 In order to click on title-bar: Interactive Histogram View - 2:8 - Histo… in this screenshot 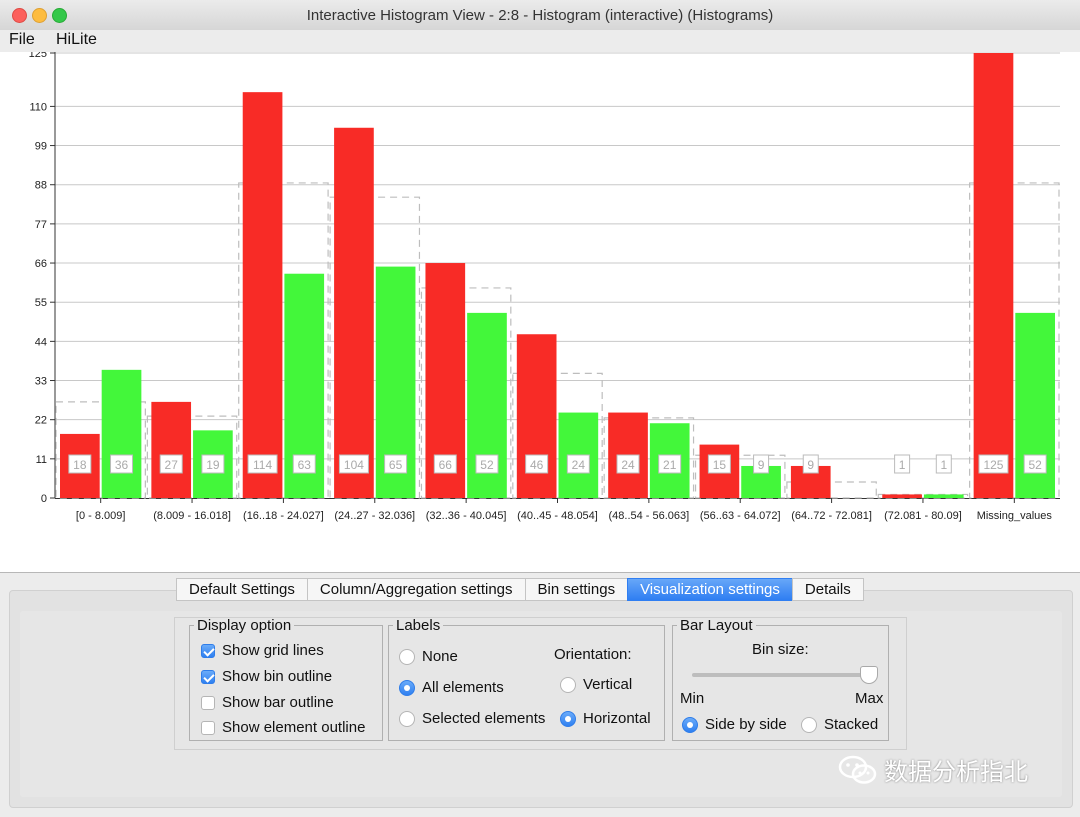, I will do `click(540, 15)`.